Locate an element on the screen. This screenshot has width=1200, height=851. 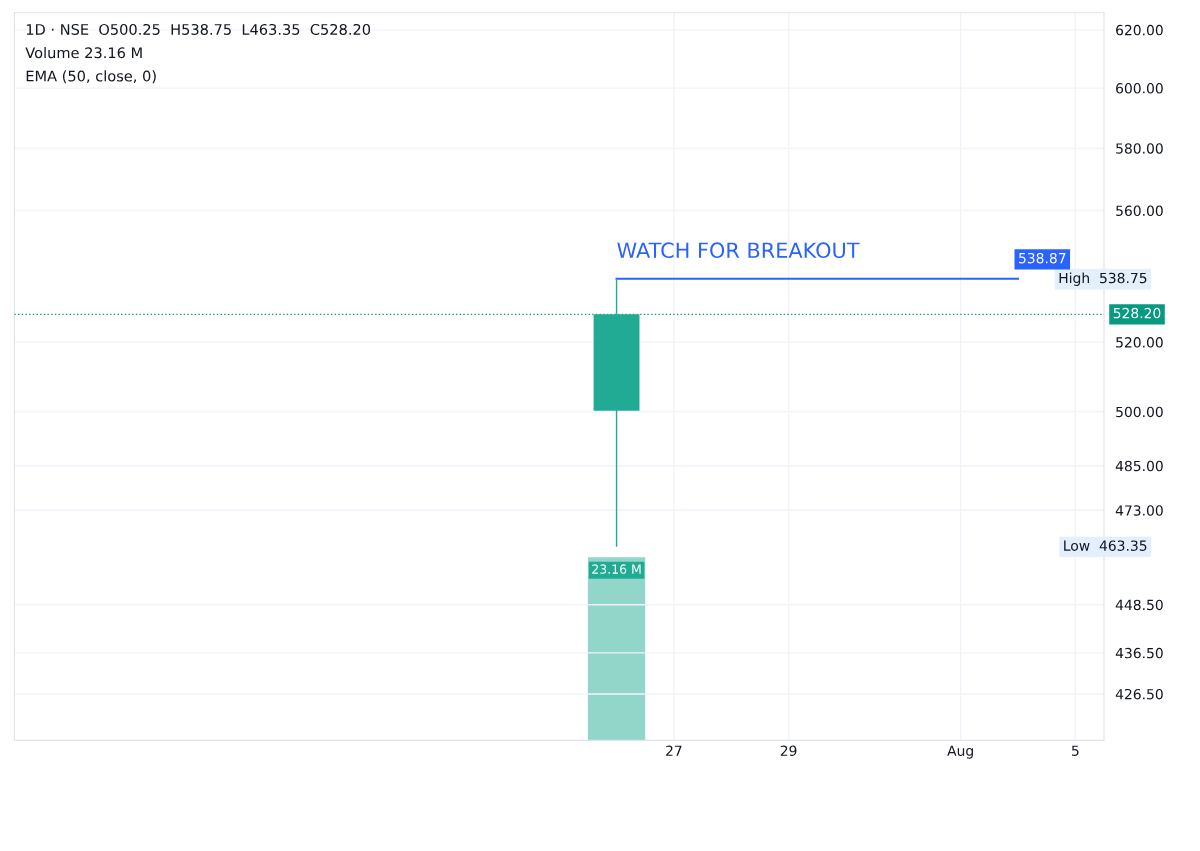
data-label: 23.16 M is located at coordinates (616, 569).